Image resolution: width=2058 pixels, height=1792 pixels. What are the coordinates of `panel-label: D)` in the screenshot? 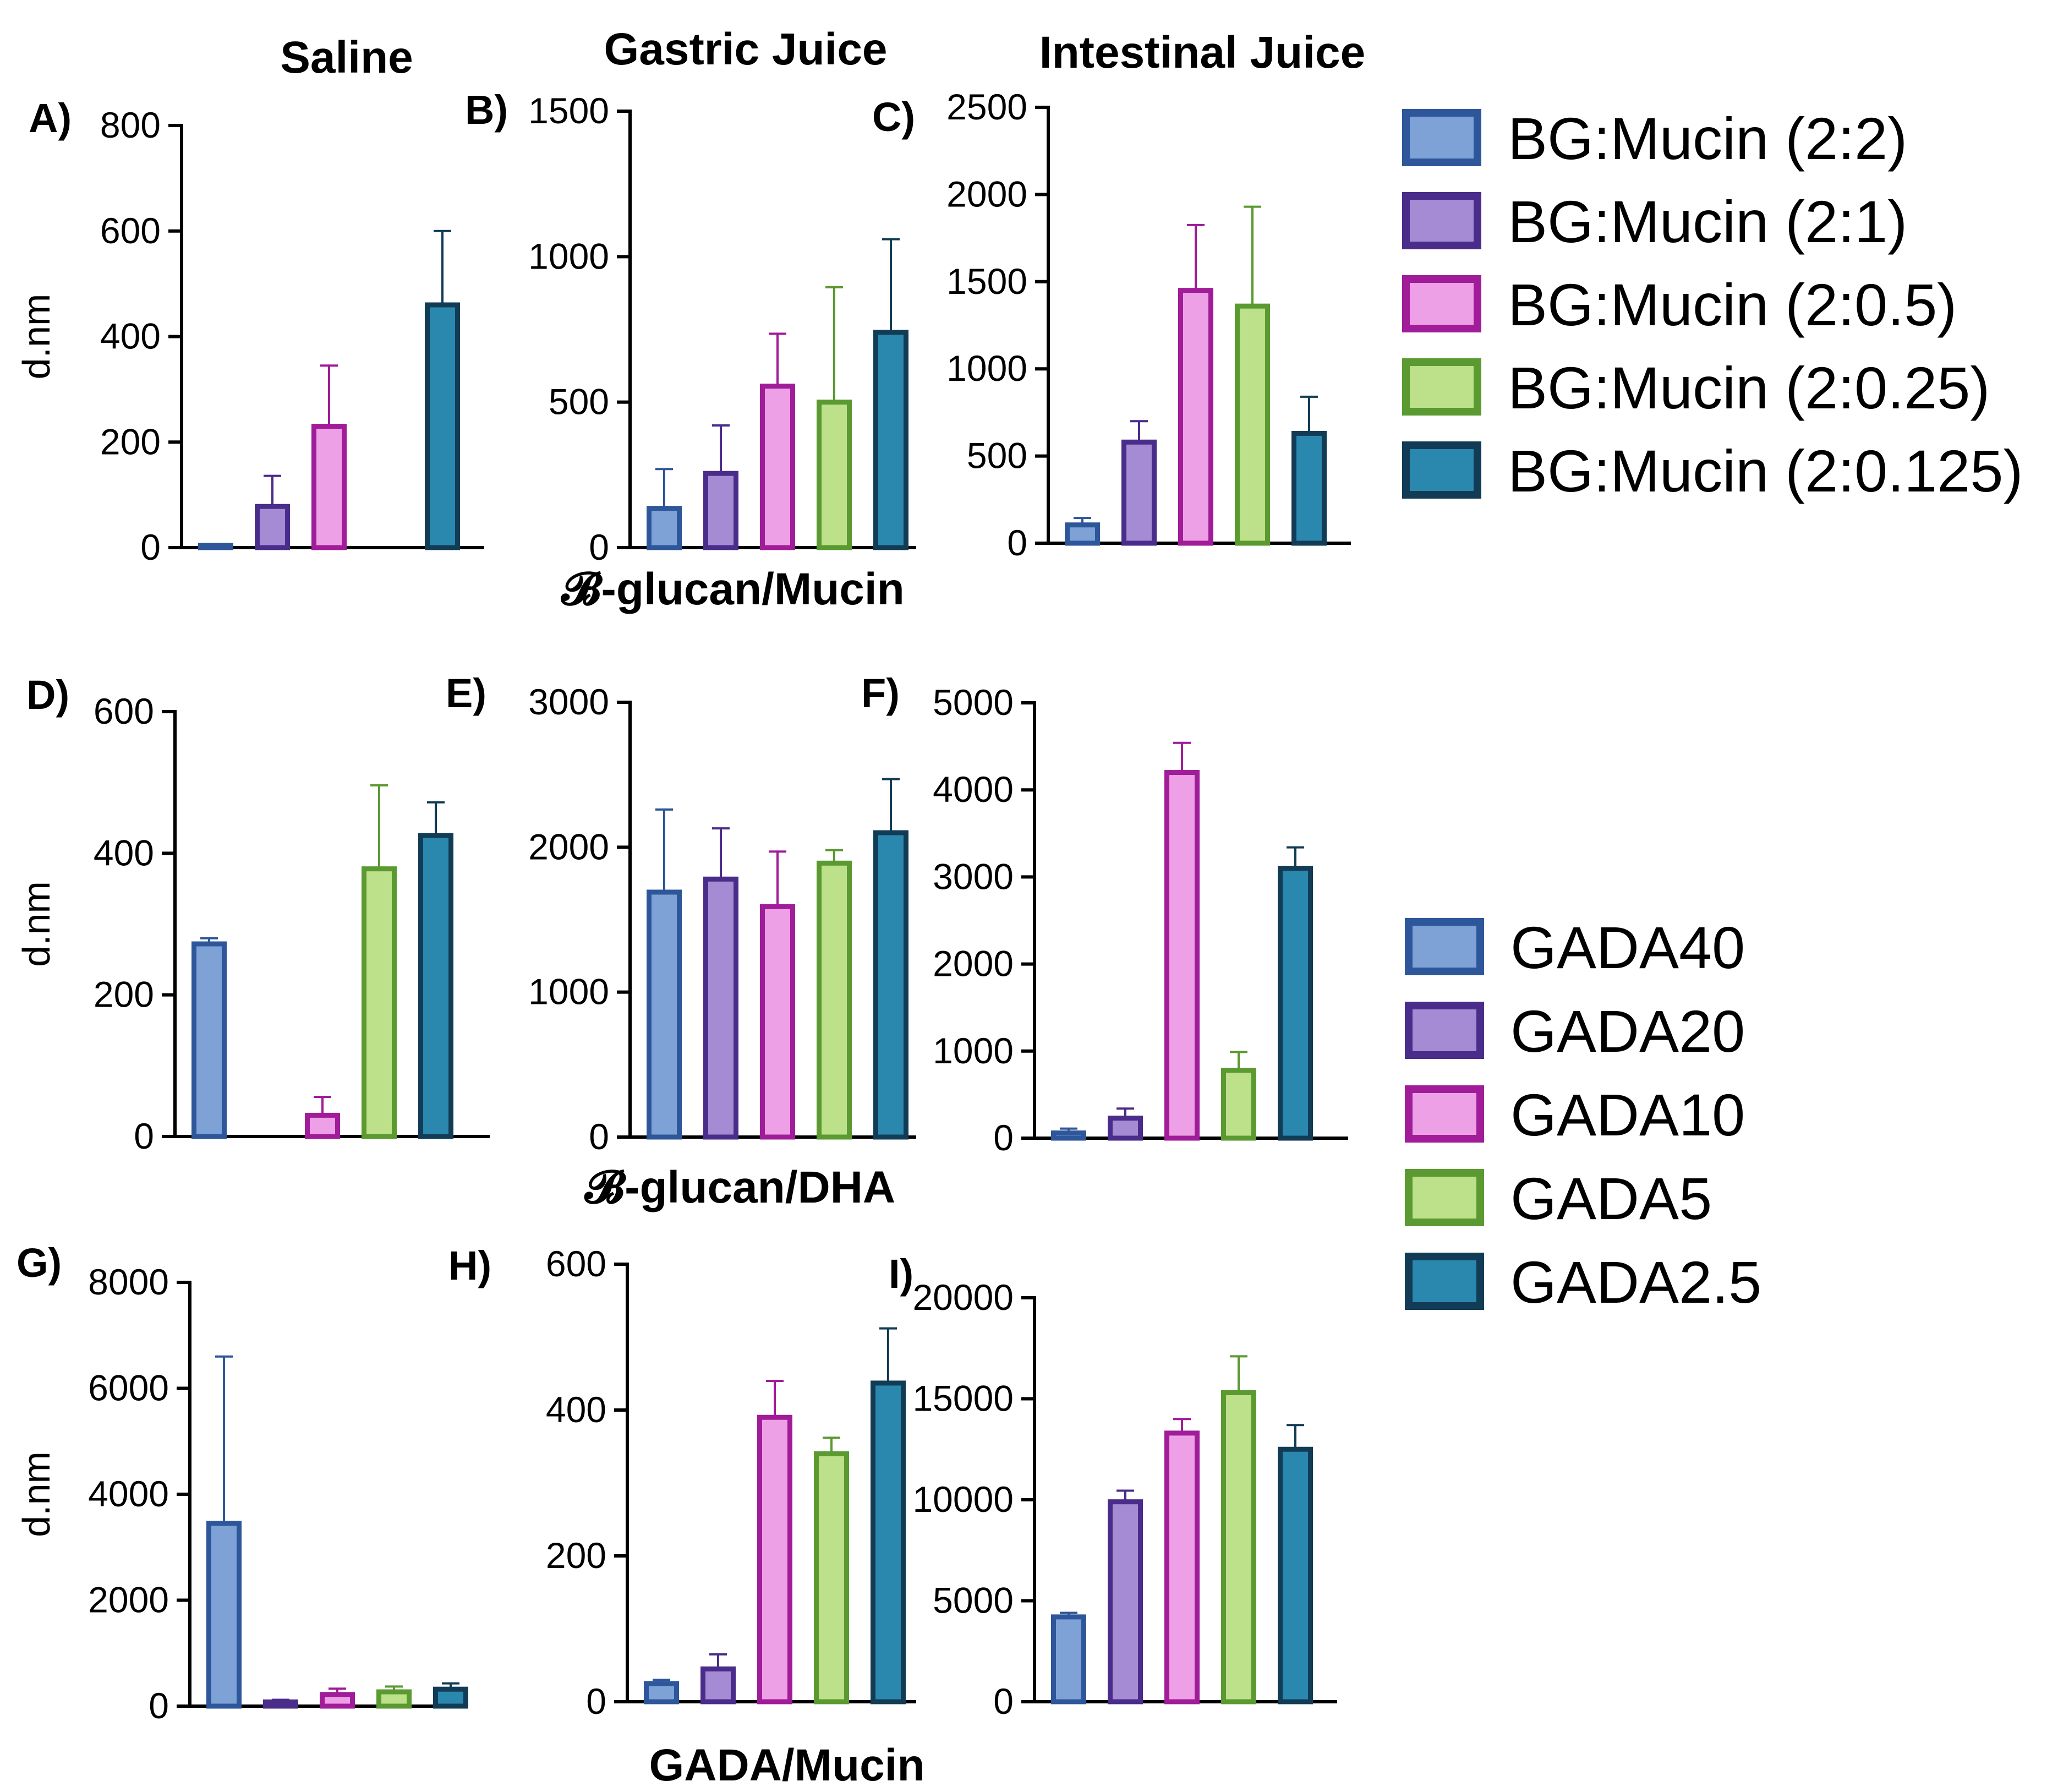 It's located at (47, 695).